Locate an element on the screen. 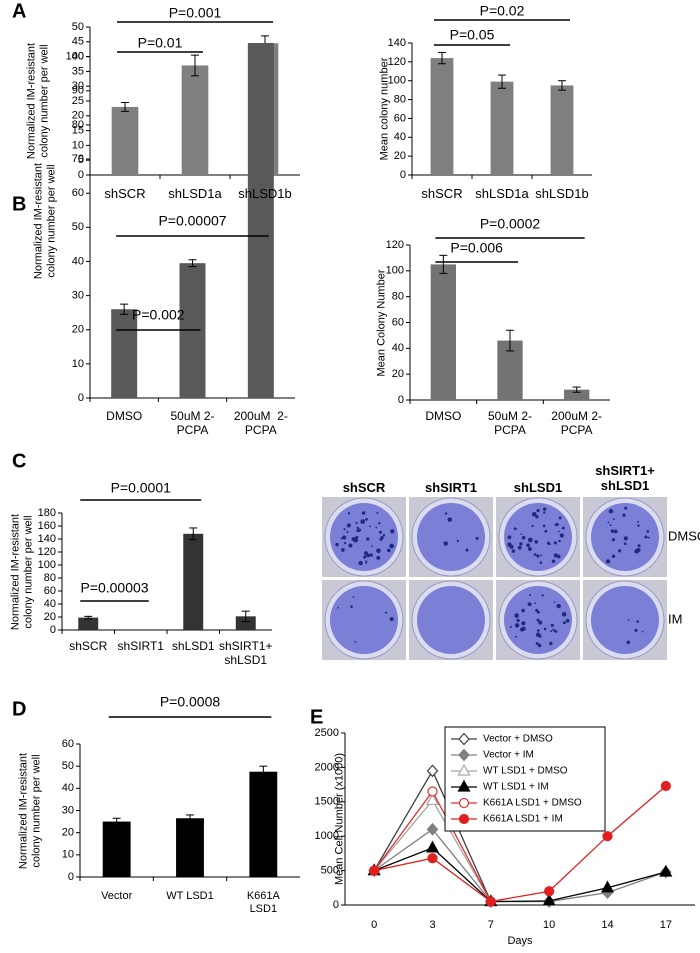 Image resolution: width=700 pixels, height=953 pixels. y-tick-label: 60 is located at coordinates (78, 193).